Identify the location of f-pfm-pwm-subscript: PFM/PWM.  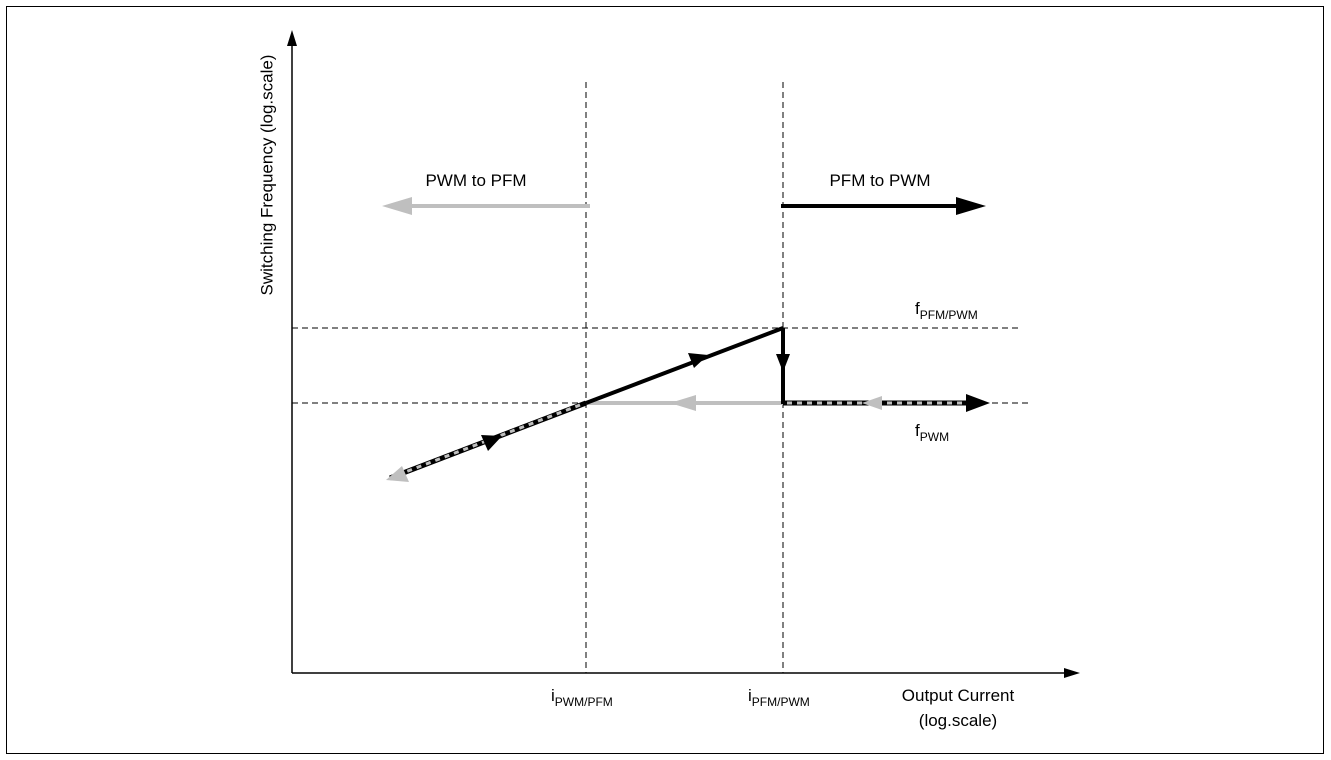
(949, 315).